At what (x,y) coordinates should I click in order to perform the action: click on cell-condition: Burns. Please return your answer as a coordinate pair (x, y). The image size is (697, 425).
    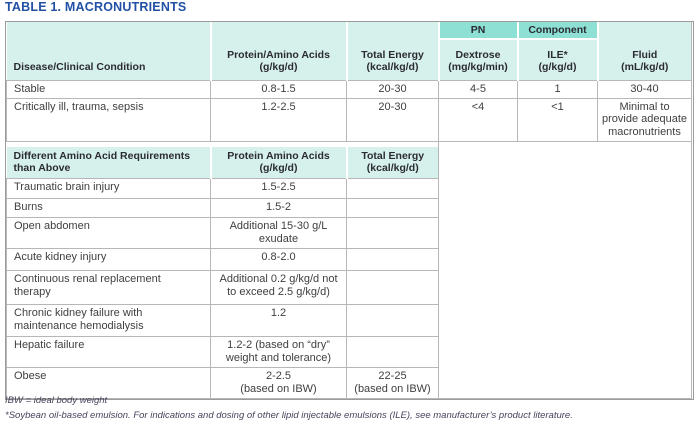
    Looking at the image, I should click on (108, 207).